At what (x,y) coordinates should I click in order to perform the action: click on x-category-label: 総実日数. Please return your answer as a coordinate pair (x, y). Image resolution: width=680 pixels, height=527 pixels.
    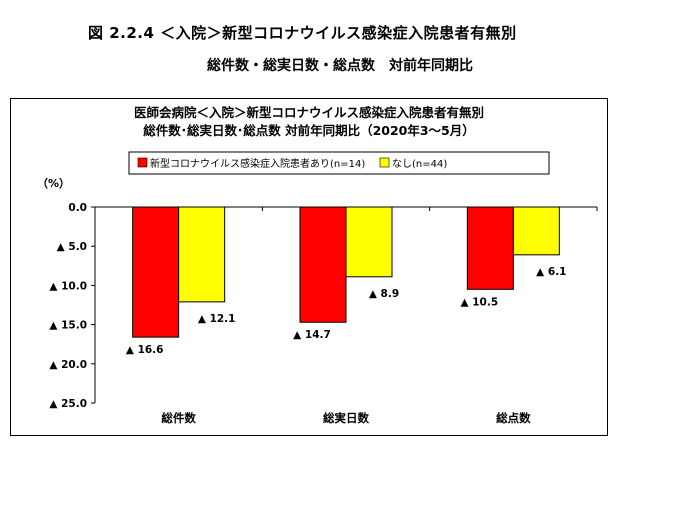
    Looking at the image, I should click on (346, 418).